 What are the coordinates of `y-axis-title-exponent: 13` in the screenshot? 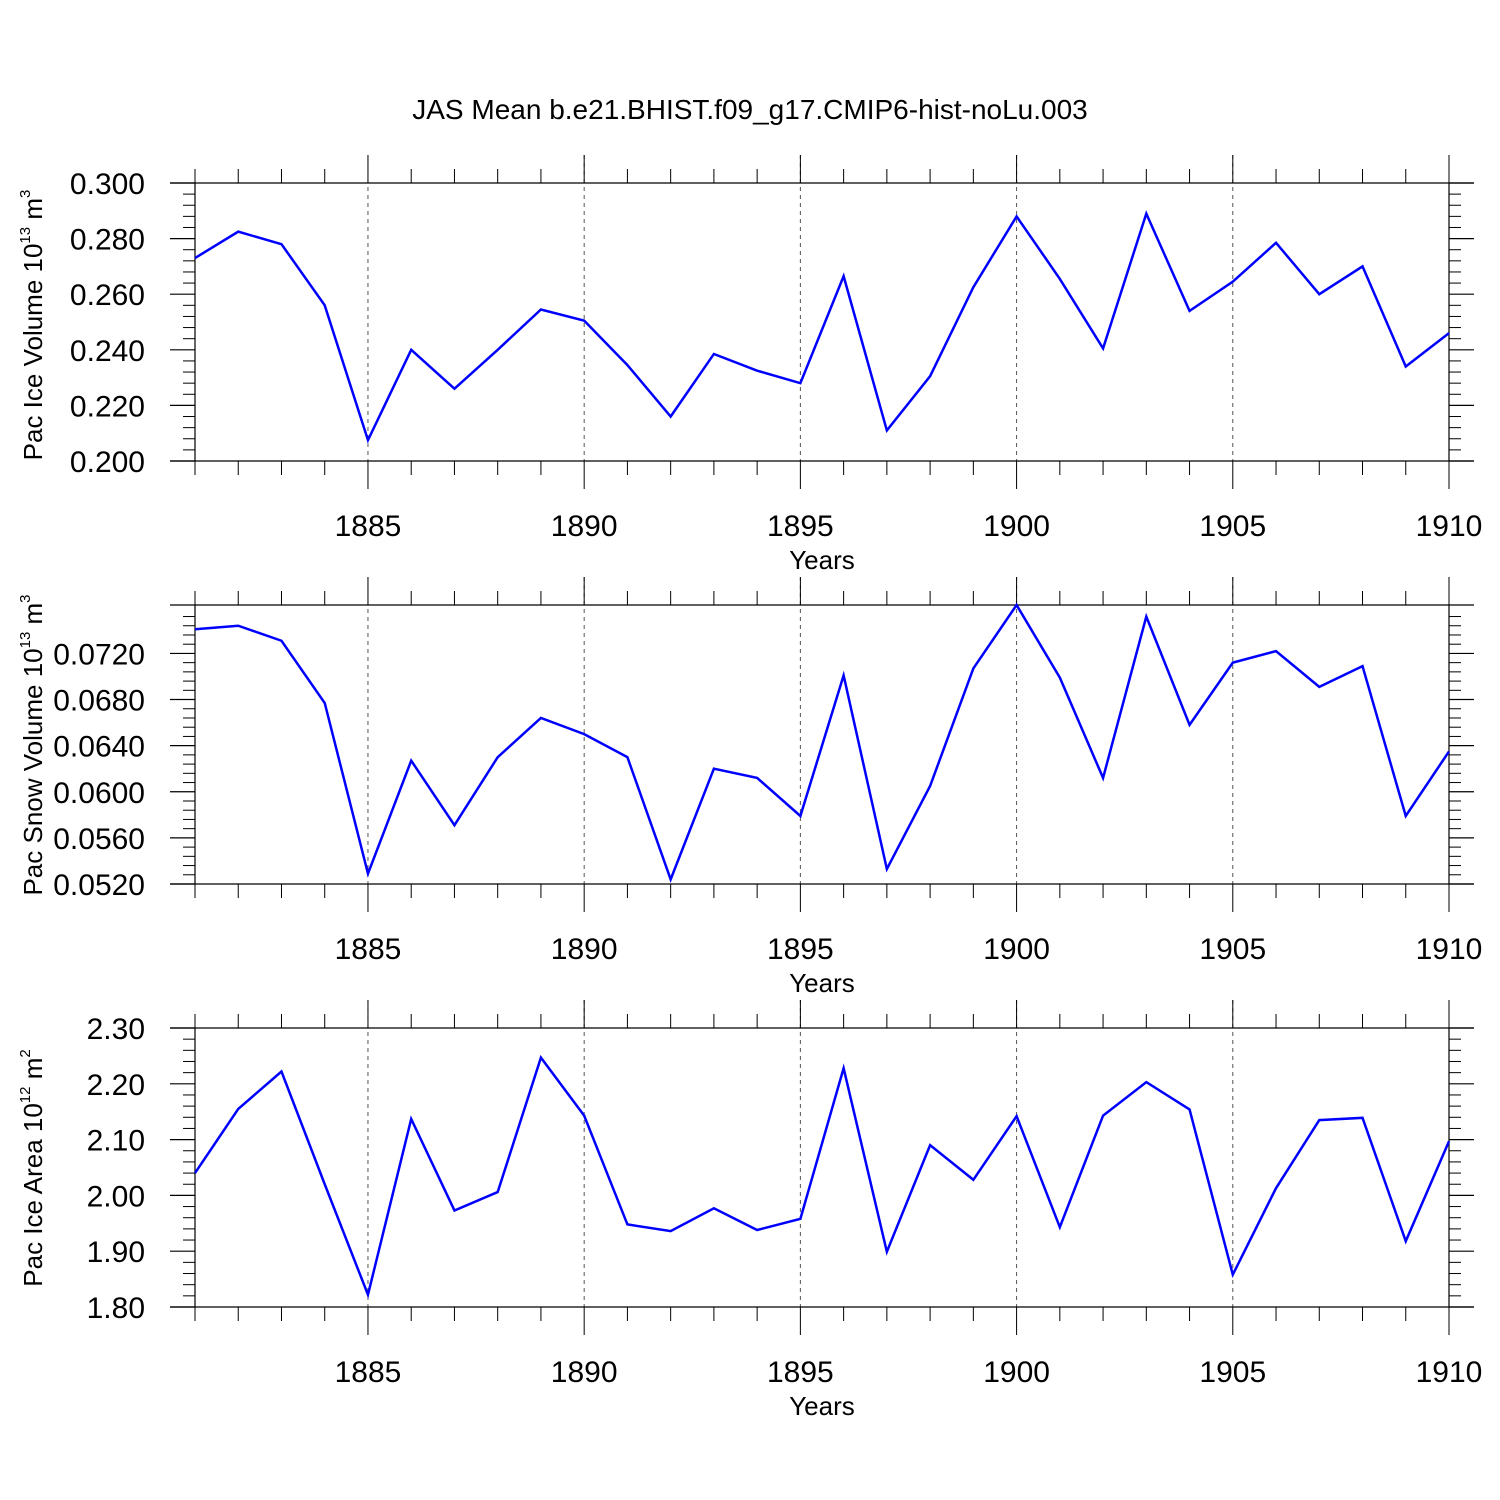 It's located at (25, 235).